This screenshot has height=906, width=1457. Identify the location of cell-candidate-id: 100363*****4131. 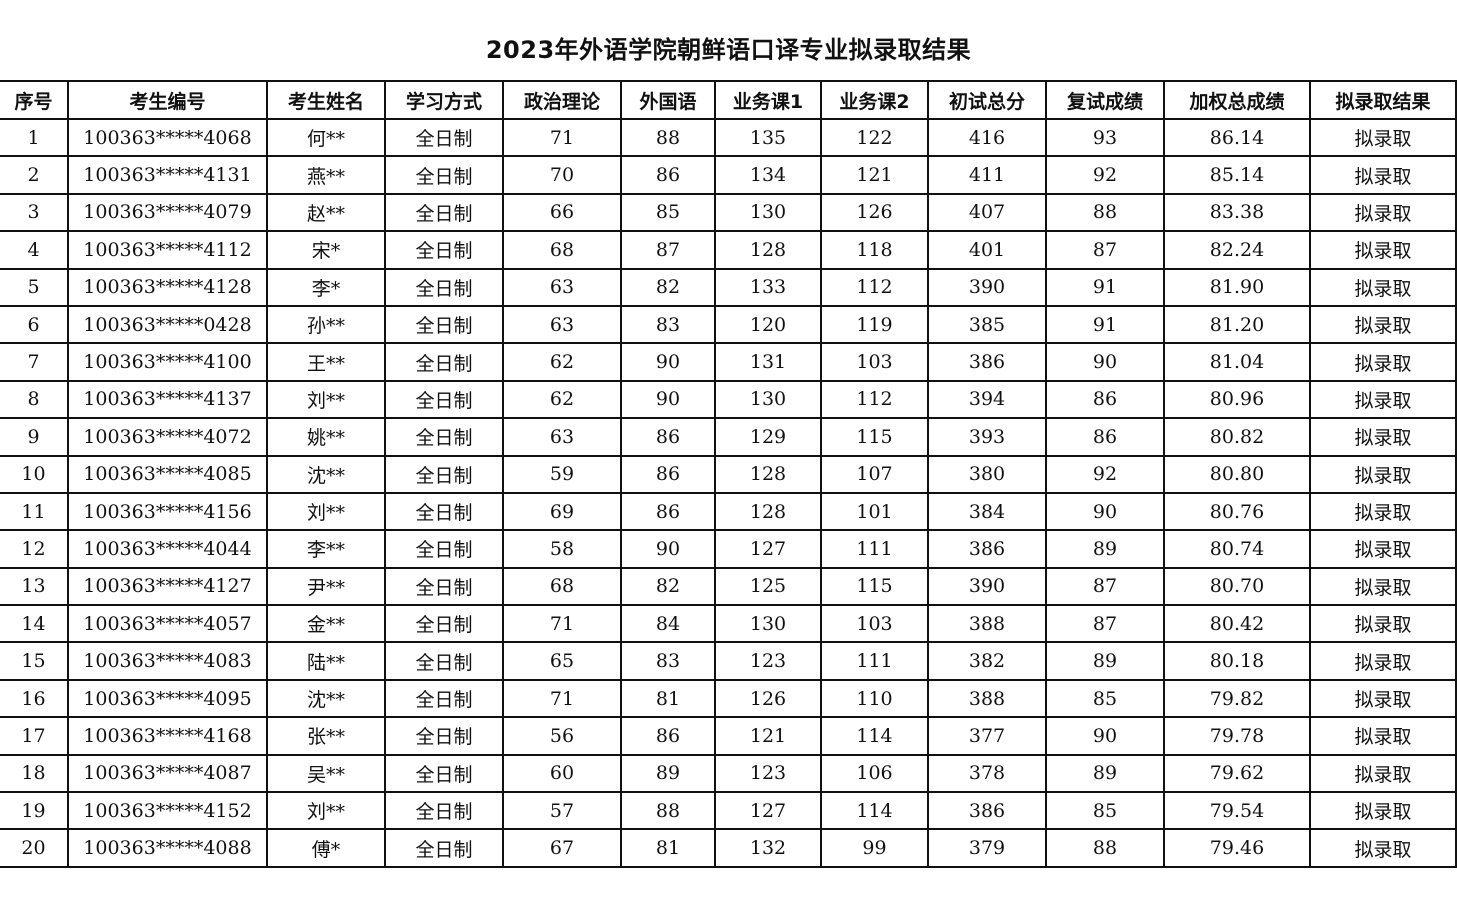
(167, 175).